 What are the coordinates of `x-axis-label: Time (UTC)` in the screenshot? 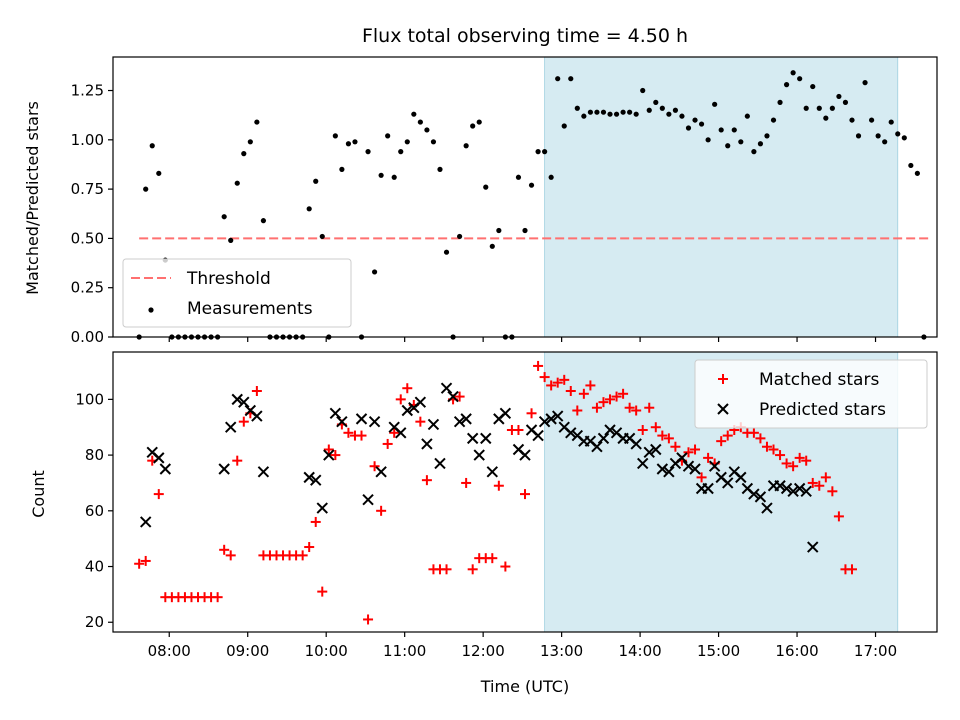 It's located at (524, 686).